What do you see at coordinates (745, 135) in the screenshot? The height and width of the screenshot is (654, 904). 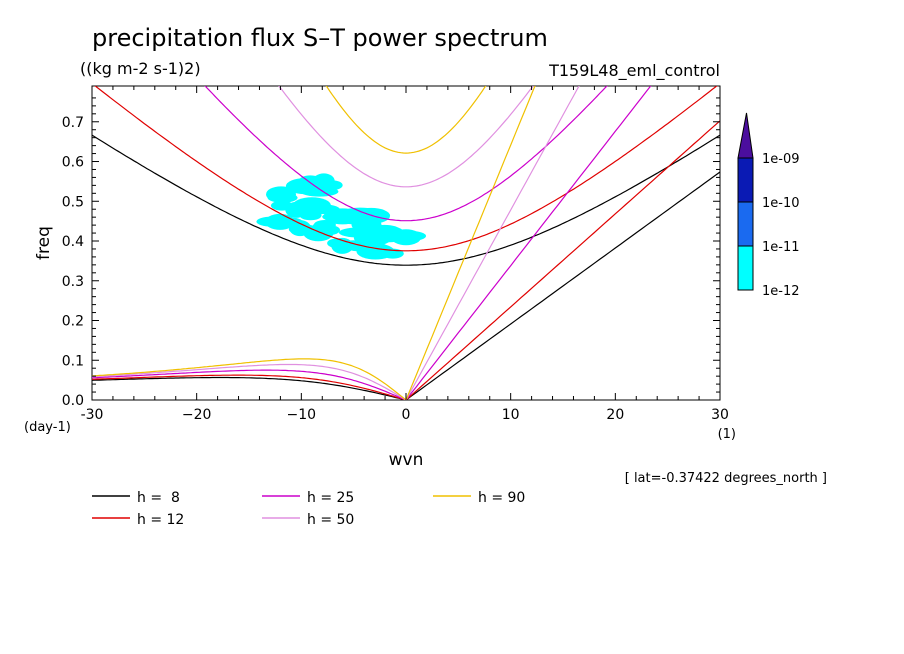 I see `colorbar-top-arrow` at bounding box center [745, 135].